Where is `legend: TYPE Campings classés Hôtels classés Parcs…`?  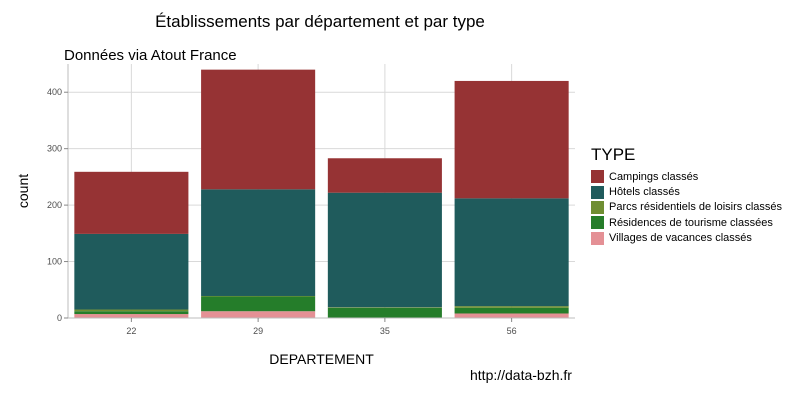 legend: TYPE Campings classés Hôtels classés Parcs… is located at coordinates (686, 195).